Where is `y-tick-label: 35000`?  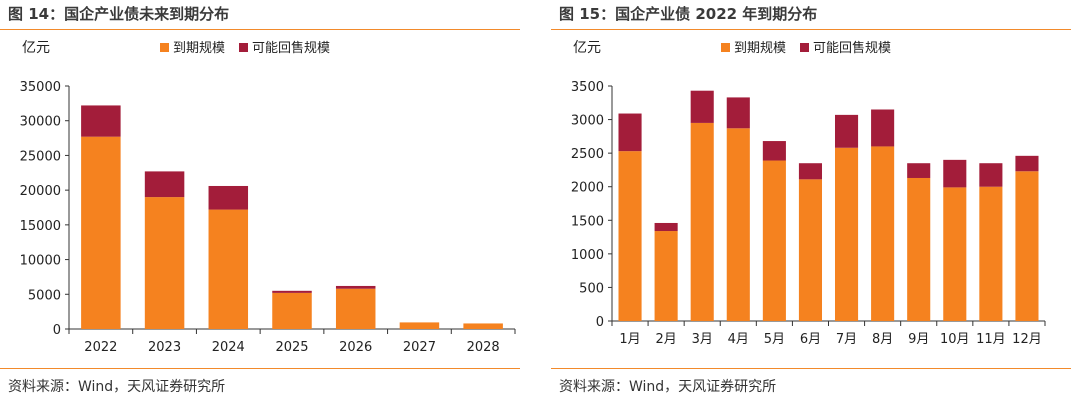
y-tick-label: 35000 is located at coordinates (40, 87).